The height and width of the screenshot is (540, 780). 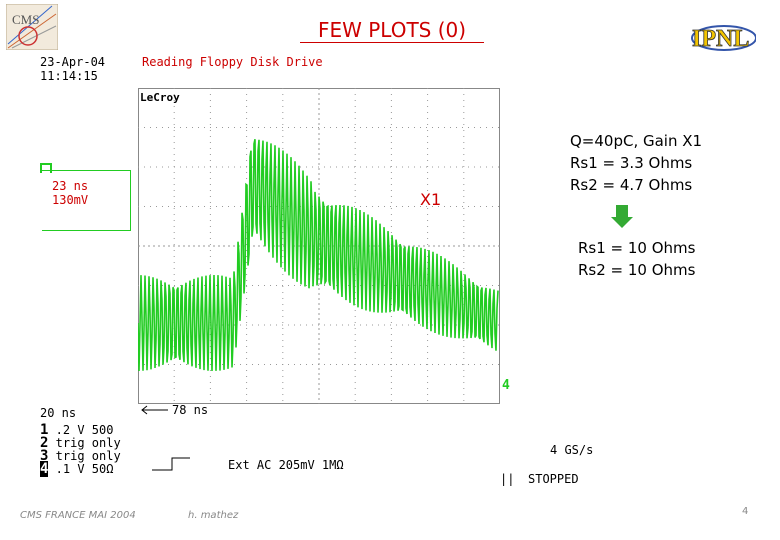 I want to click on timebase-arrow: 78 ns, so click(x=185, y=410).